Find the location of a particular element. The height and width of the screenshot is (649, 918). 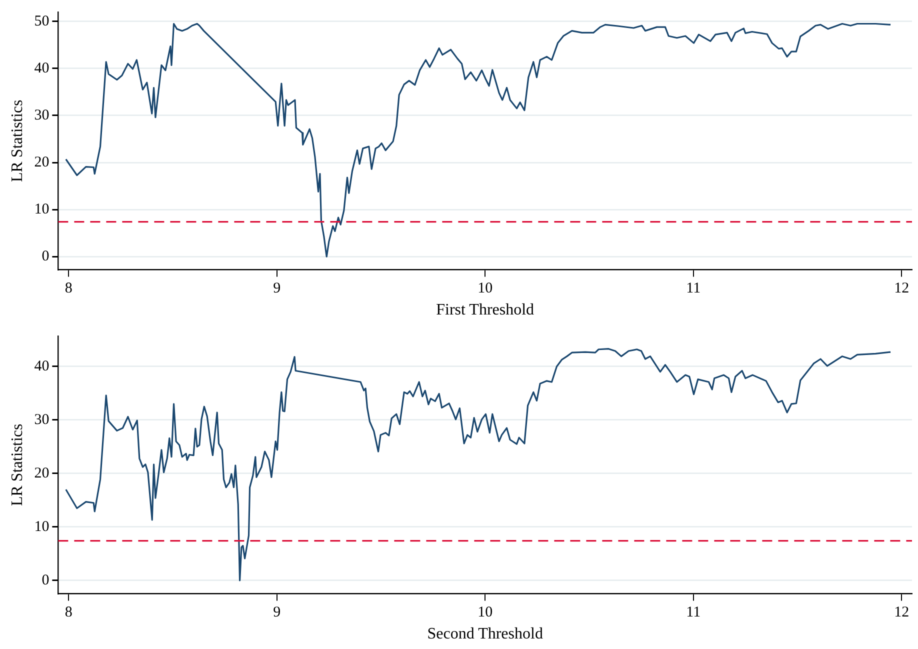

x-axis-title: First Threshold is located at coordinates (485, 310).